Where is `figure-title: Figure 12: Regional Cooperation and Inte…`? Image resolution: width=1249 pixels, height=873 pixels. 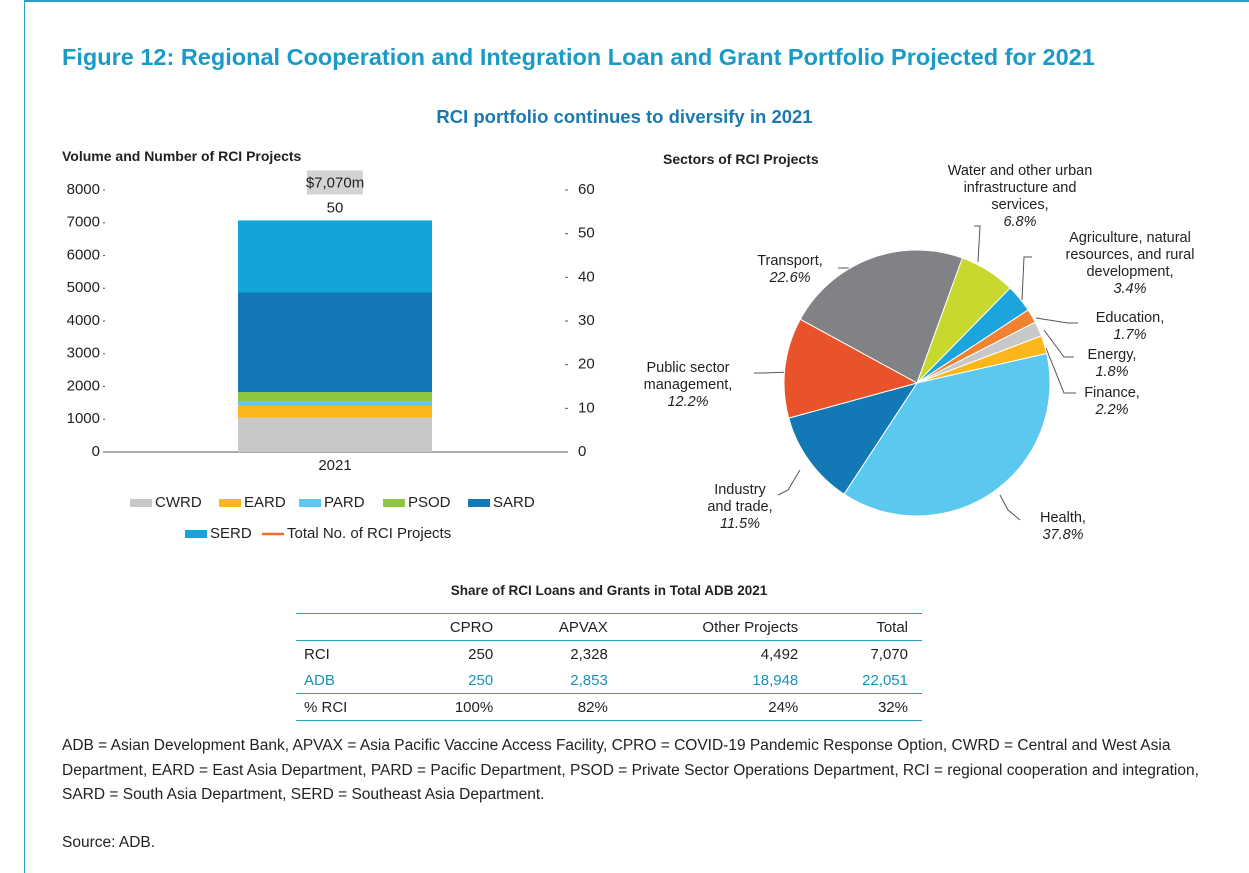
figure-title: Figure 12: Regional Cooperation and Inte… is located at coordinates (578, 57).